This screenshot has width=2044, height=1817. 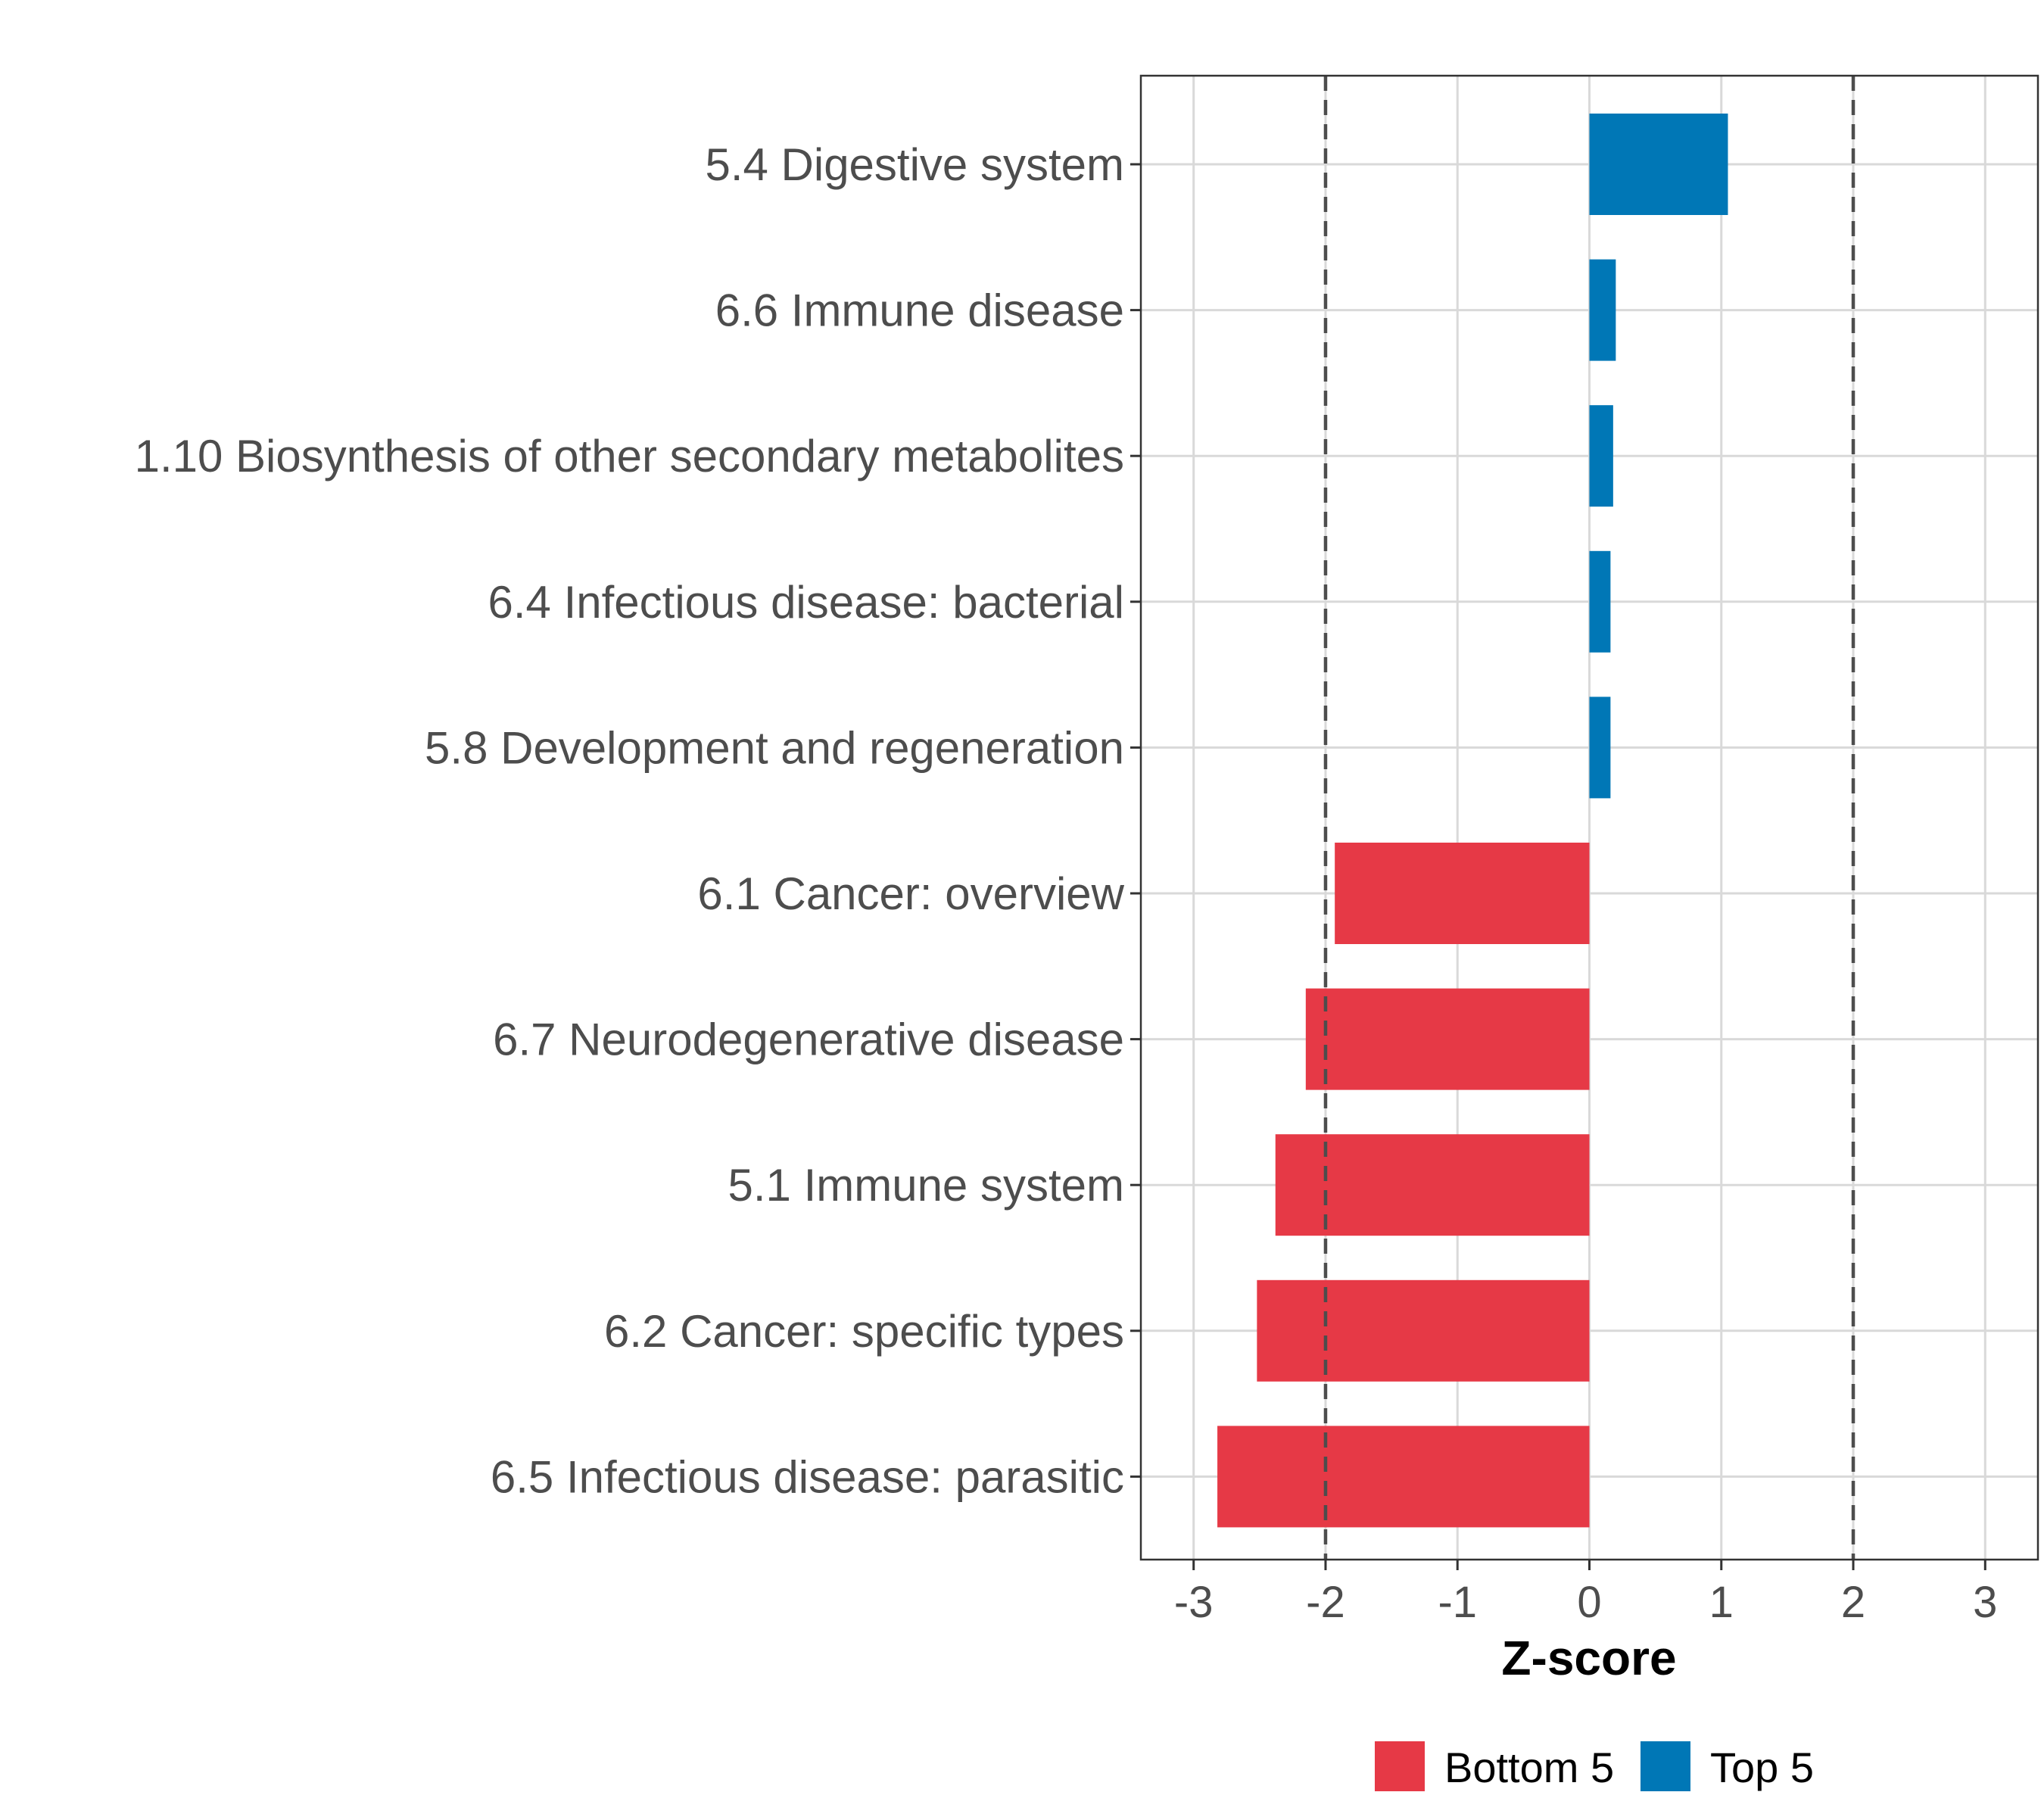 I want to click on x-tick-label: -1, so click(x=1457, y=1602).